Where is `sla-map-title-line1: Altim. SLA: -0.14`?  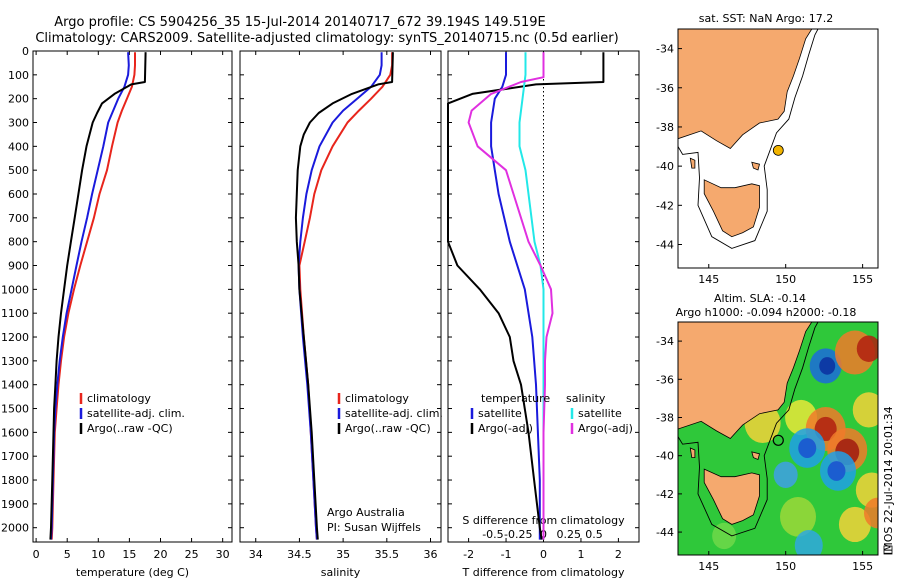
sla-map-title-line1: Altim. SLA: -0.14 is located at coordinates (760, 298).